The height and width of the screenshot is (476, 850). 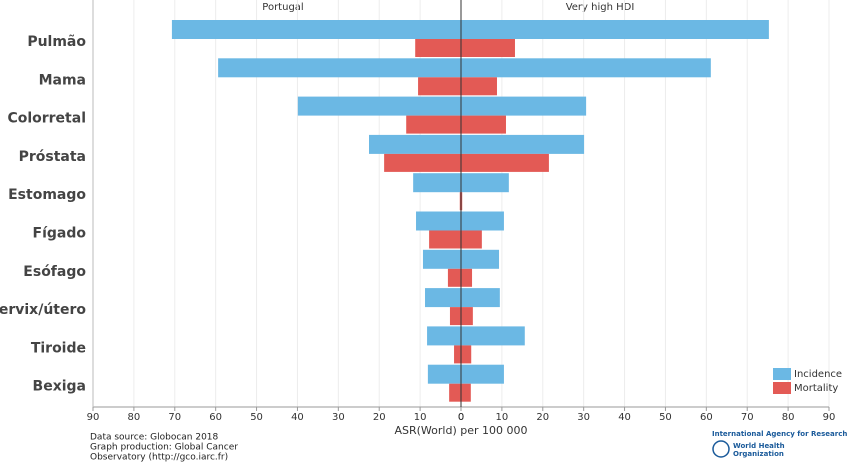 What do you see at coordinates (46, 119) in the screenshot?
I see `category-label: Colorretal` at bounding box center [46, 119].